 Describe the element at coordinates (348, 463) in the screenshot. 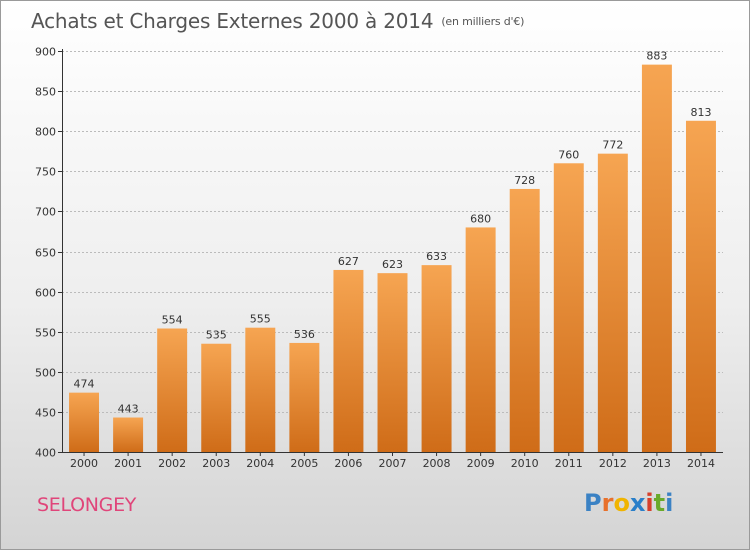

I see `x-tick-label: 2006` at that location.